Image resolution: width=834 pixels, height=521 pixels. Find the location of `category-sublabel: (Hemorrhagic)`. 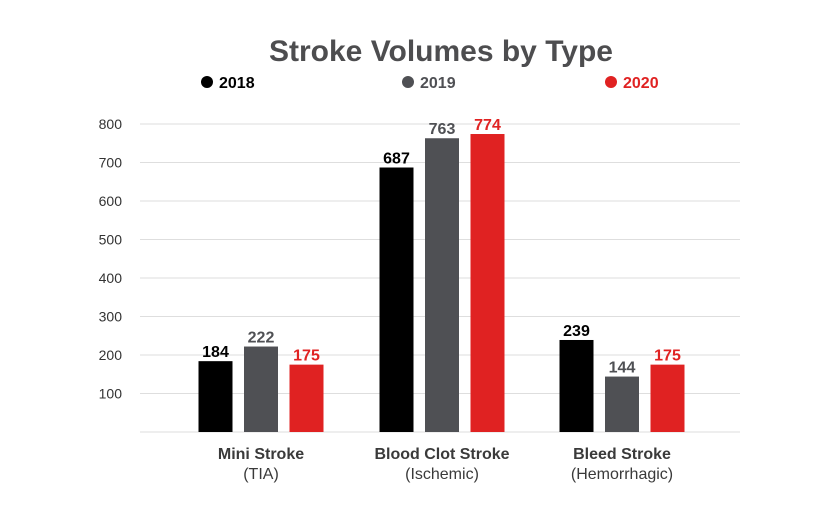

category-sublabel: (Hemorrhagic) is located at coordinates (622, 474).